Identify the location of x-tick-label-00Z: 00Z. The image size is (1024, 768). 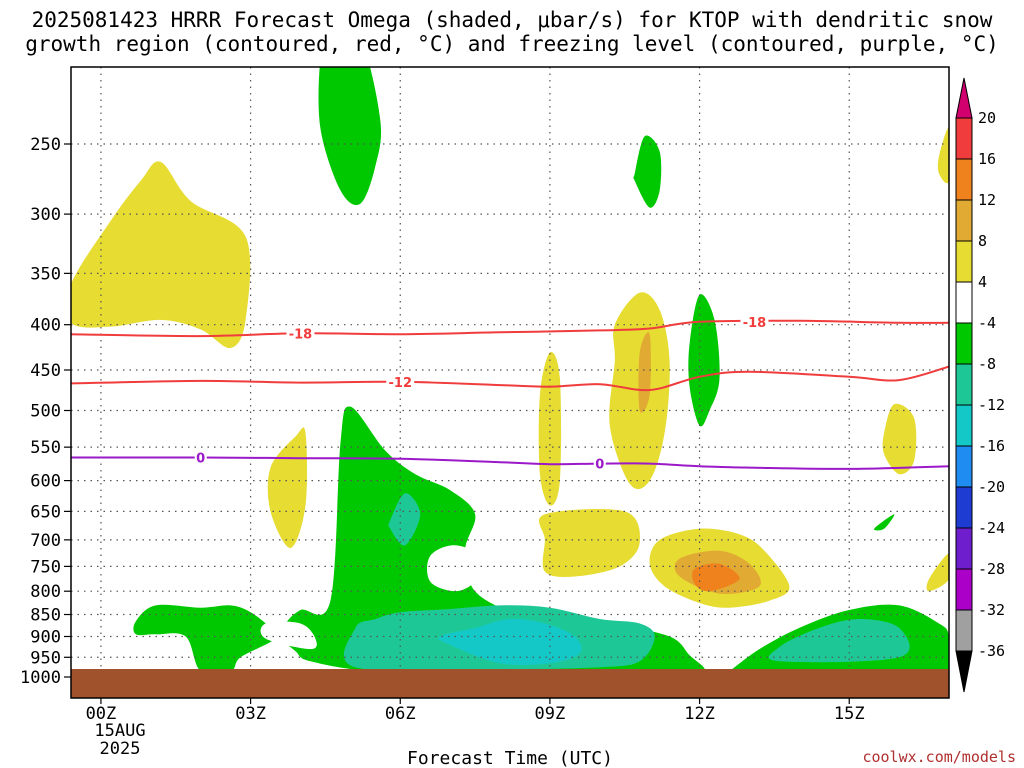
(101, 714).